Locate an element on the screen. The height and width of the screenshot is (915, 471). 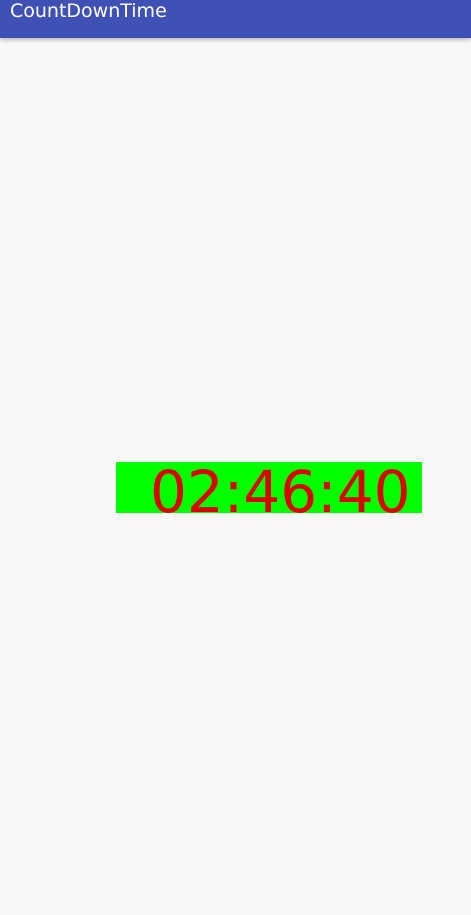
app-title: CountDownTime is located at coordinates (88, 11).